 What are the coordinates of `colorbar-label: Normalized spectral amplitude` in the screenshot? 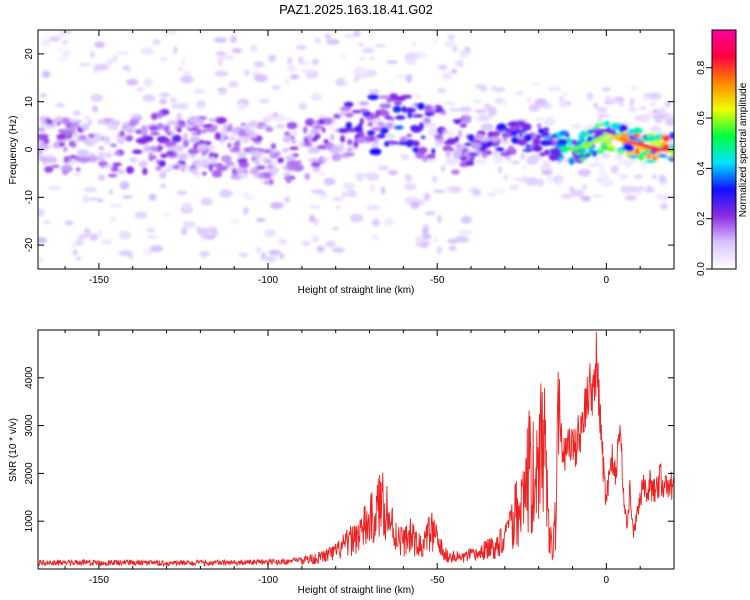 It's located at (743, 149).